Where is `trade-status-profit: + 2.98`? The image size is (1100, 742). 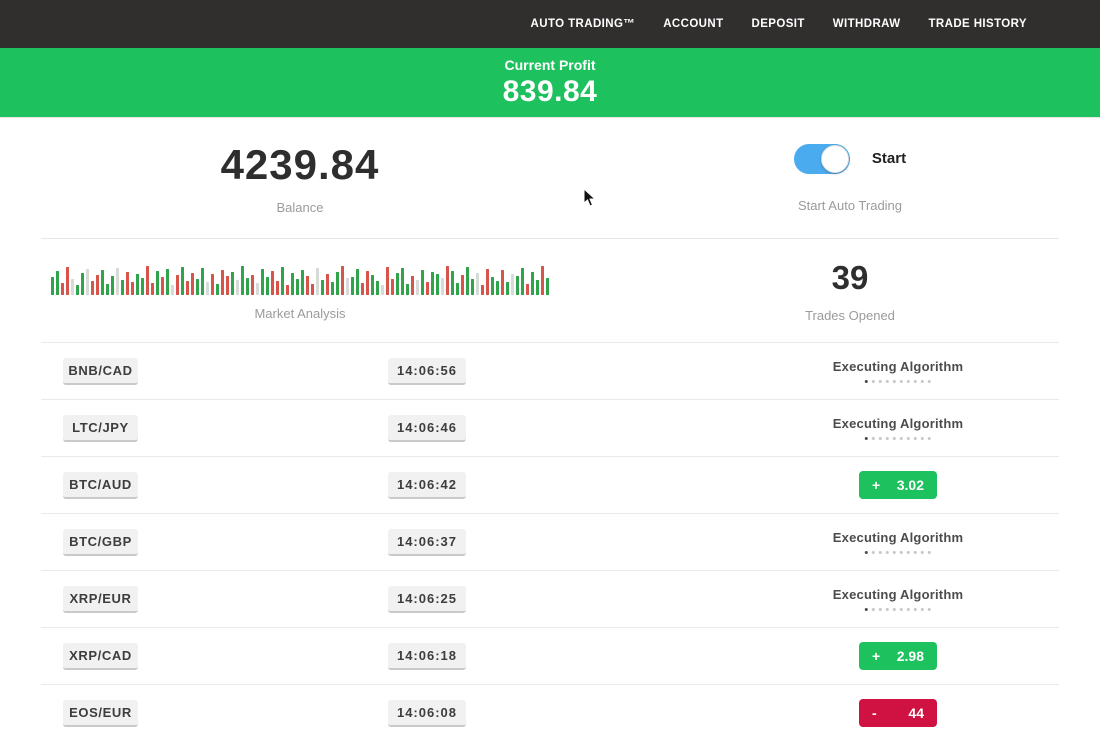
trade-status-profit: + 2.98 is located at coordinates (898, 656).